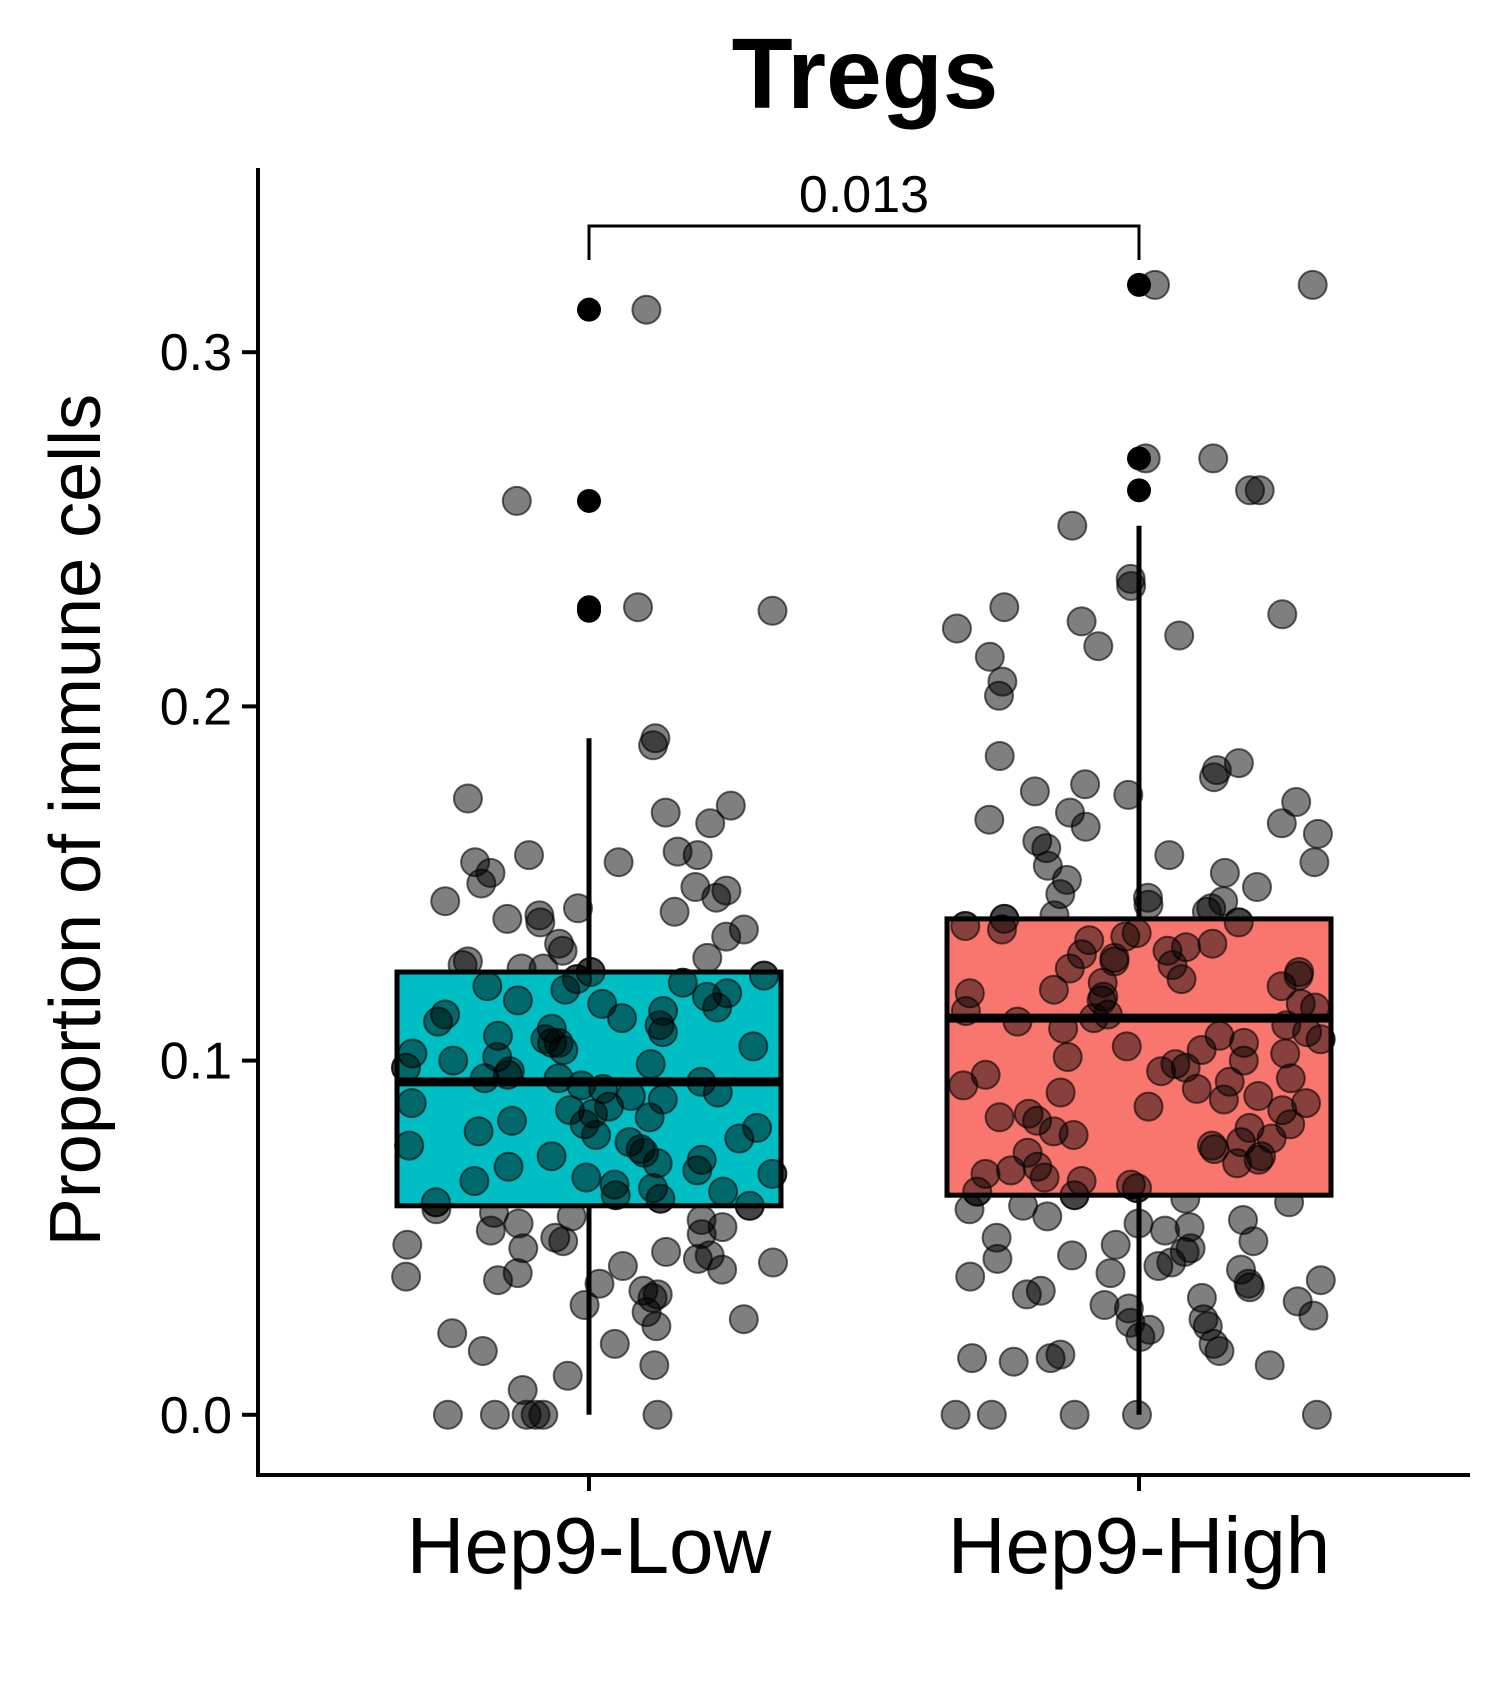  What do you see at coordinates (864, 213) in the screenshot?
I see `comparison-bracket: 0.013` at bounding box center [864, 213].